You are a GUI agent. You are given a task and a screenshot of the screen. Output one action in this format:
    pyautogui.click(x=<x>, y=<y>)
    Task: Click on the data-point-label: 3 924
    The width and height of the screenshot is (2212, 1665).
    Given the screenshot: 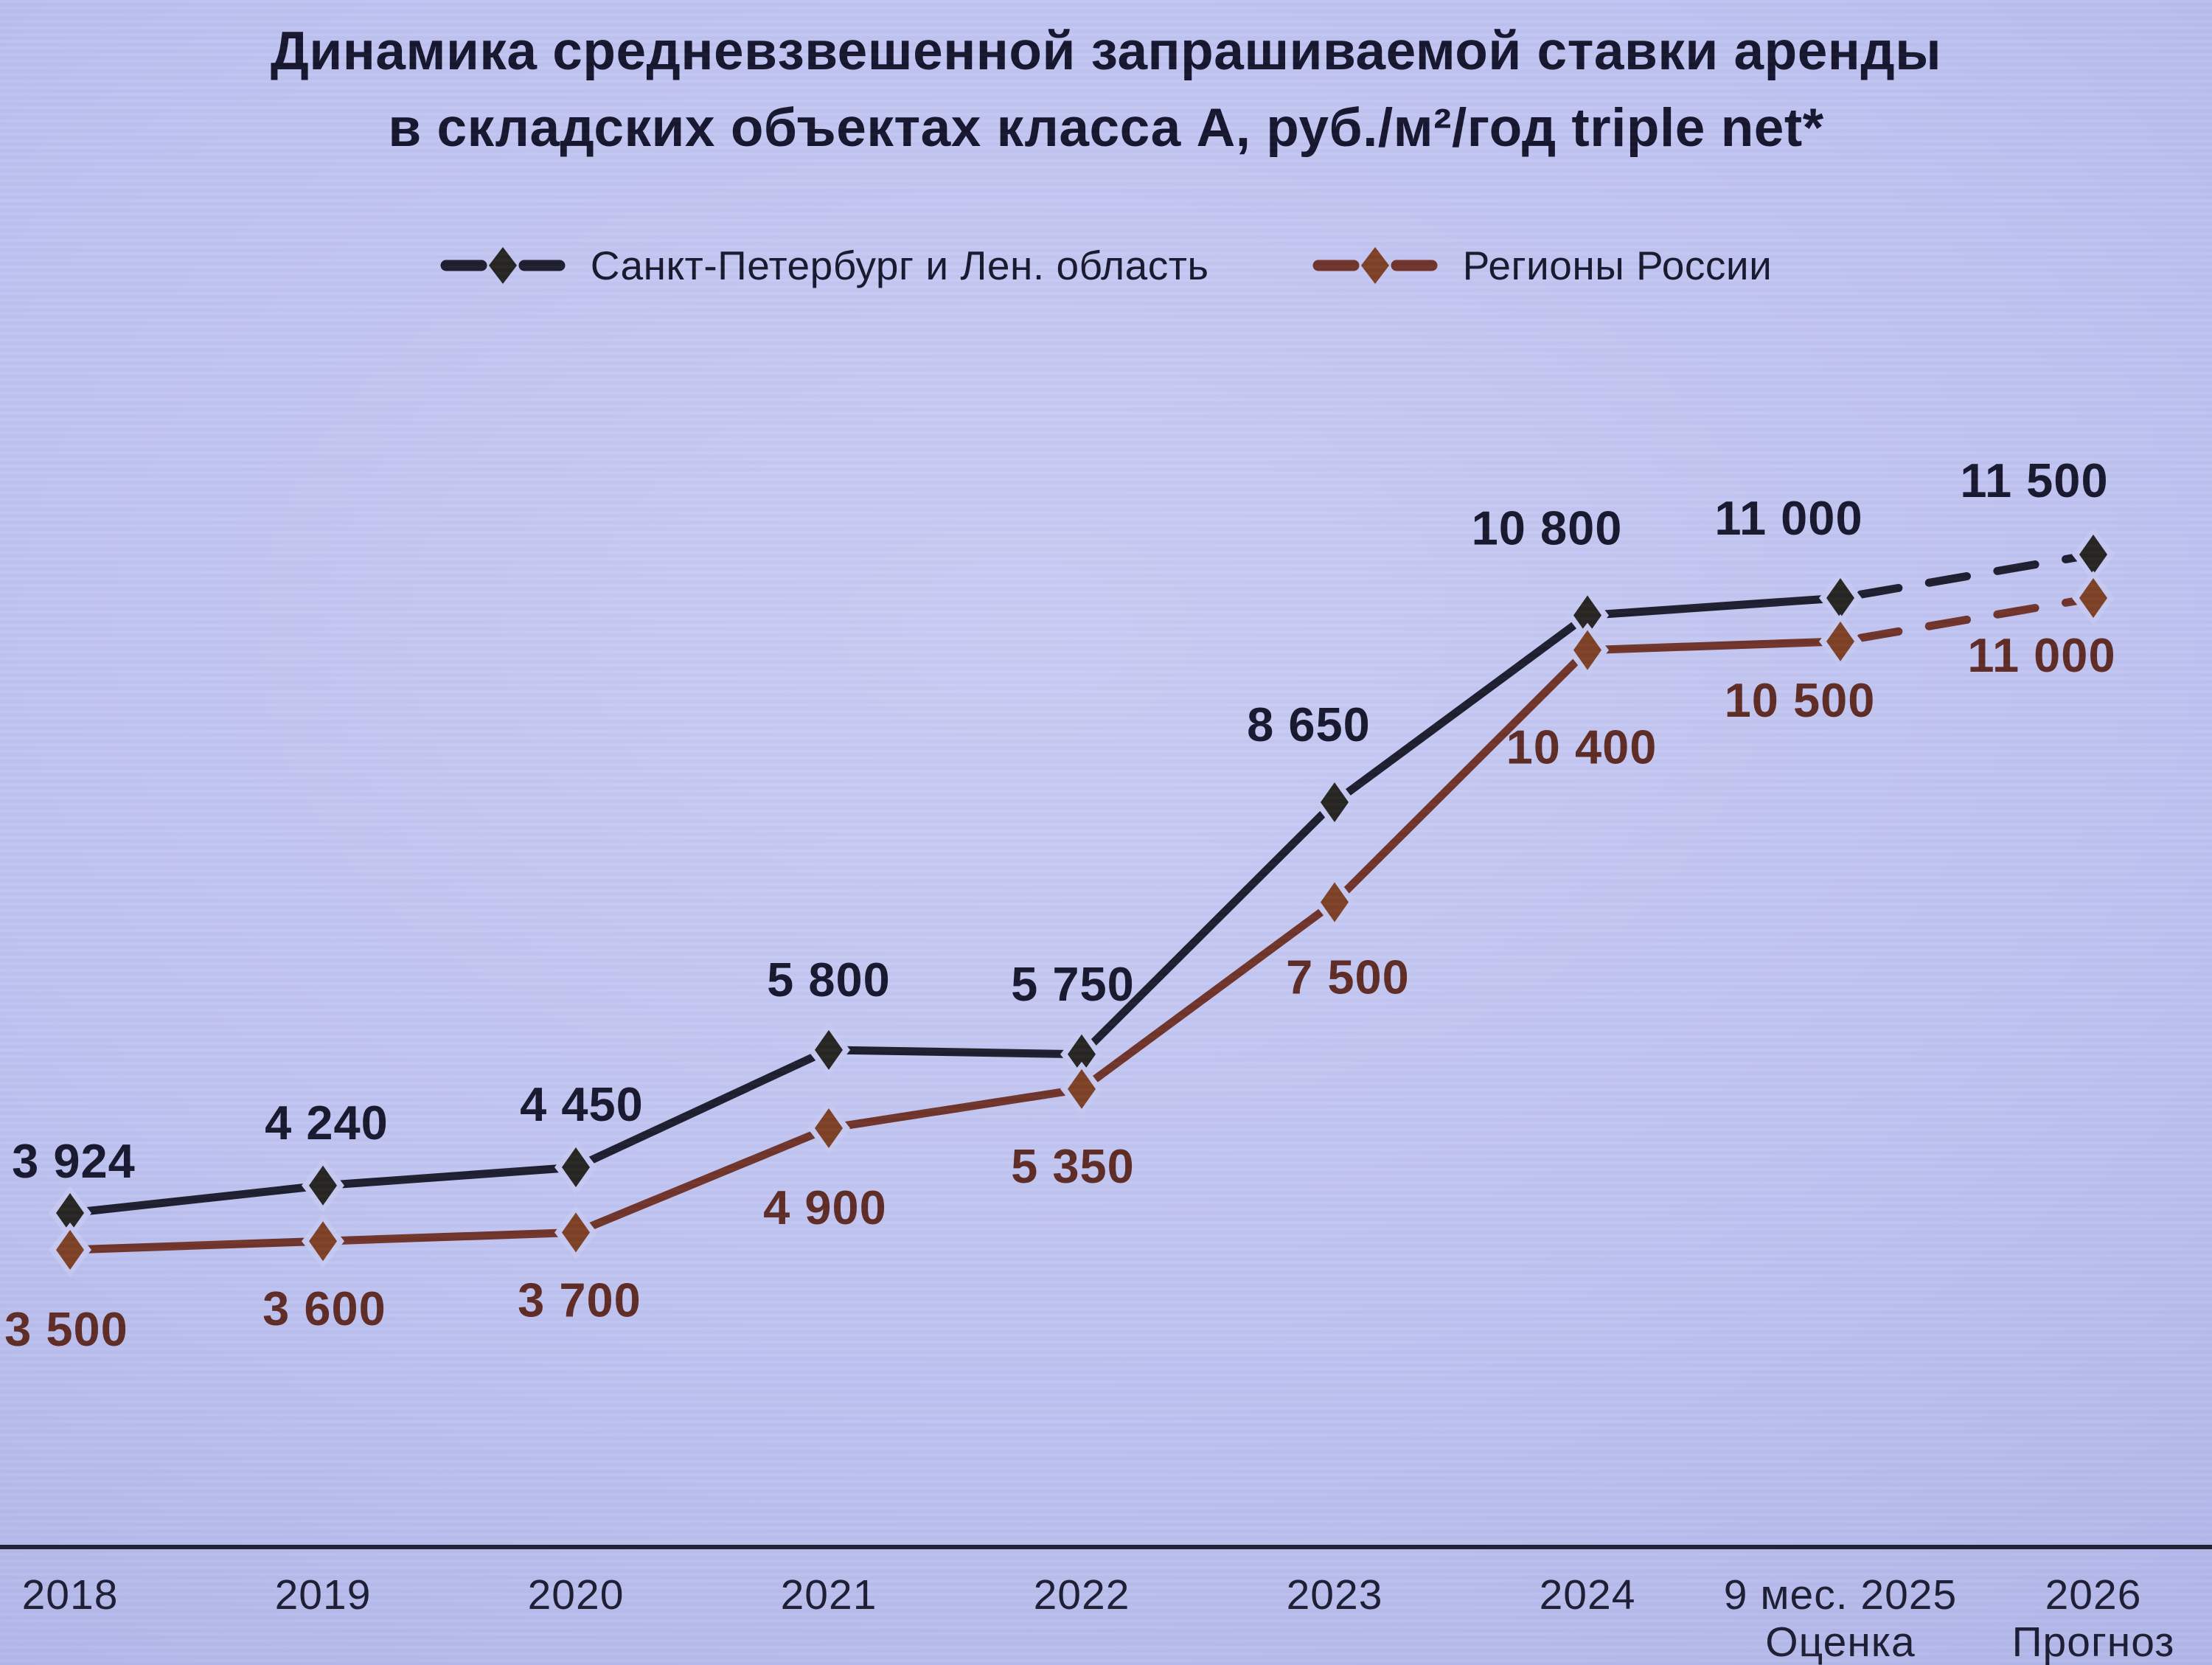 What is the action you would take?
    pyautogui.click(x=74, y=1161)
    